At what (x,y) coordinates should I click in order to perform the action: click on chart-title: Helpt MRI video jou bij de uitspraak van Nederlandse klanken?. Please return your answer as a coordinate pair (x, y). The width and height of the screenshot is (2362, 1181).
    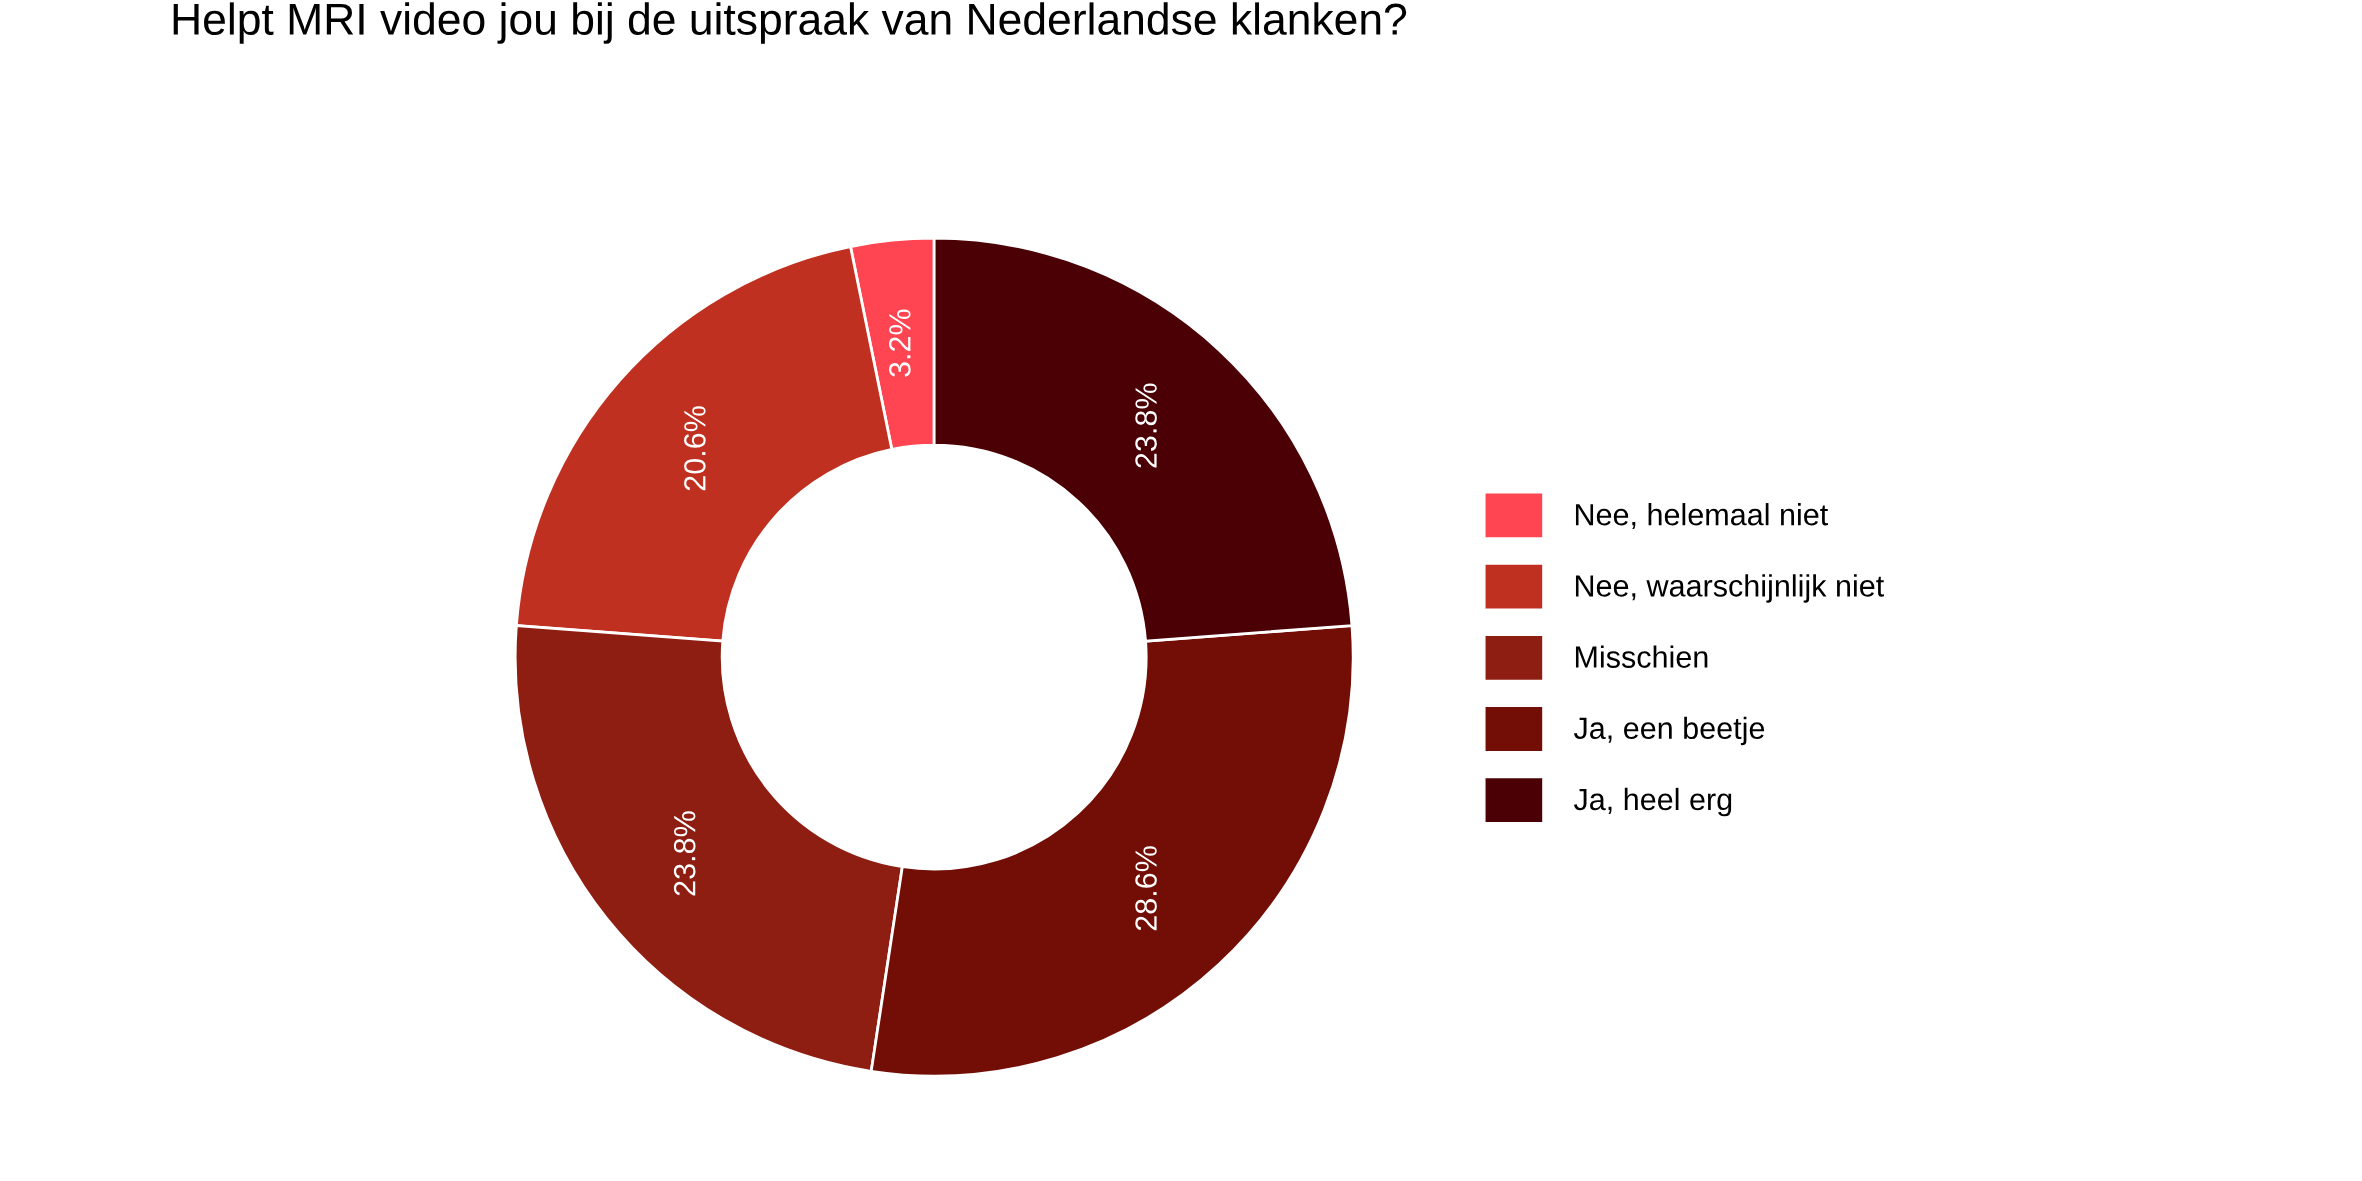
    Looking at the image, I should click on (790, 23).